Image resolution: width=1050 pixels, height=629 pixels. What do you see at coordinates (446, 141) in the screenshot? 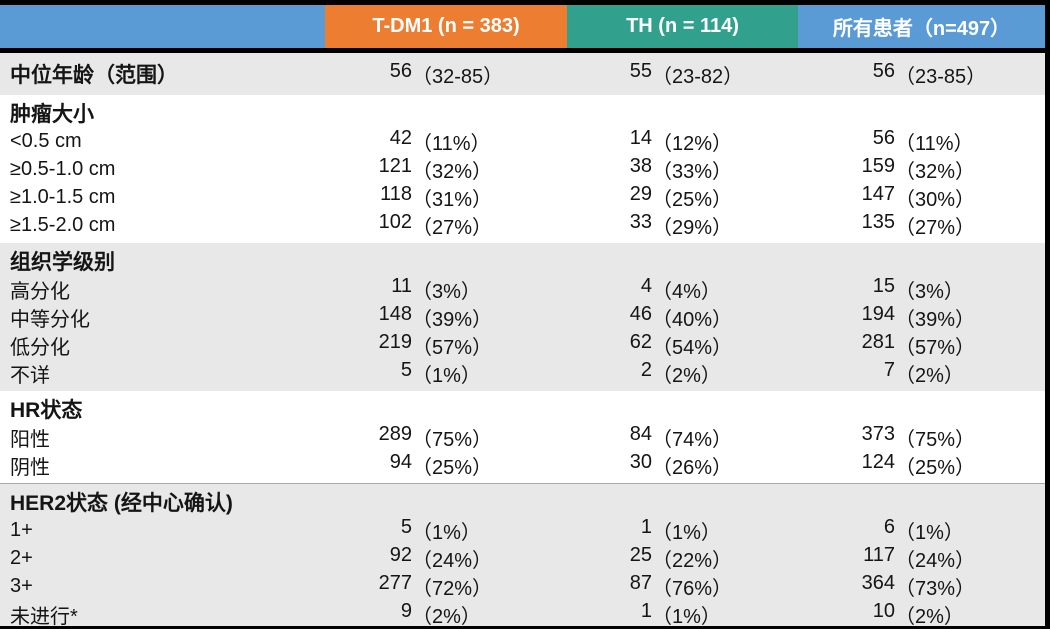
I see `value-cell: 42 （11%）` at bounding box center [446, 141].